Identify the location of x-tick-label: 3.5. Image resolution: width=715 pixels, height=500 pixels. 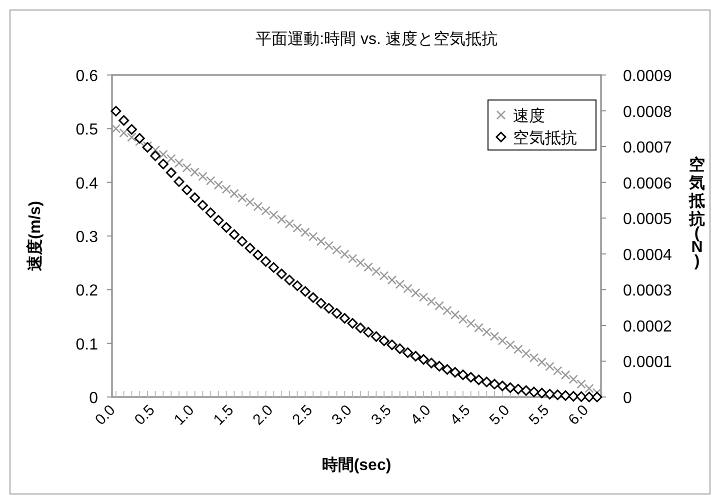
(381, 415).